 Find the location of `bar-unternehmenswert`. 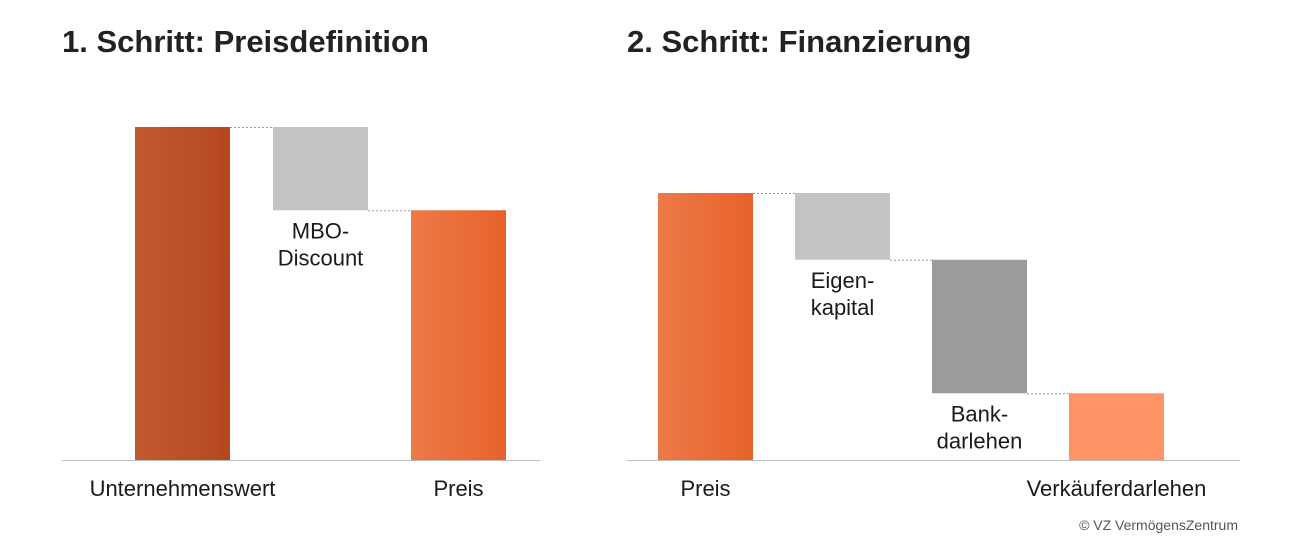

bar-unternehmenswert is located at coordinates (182, 293).